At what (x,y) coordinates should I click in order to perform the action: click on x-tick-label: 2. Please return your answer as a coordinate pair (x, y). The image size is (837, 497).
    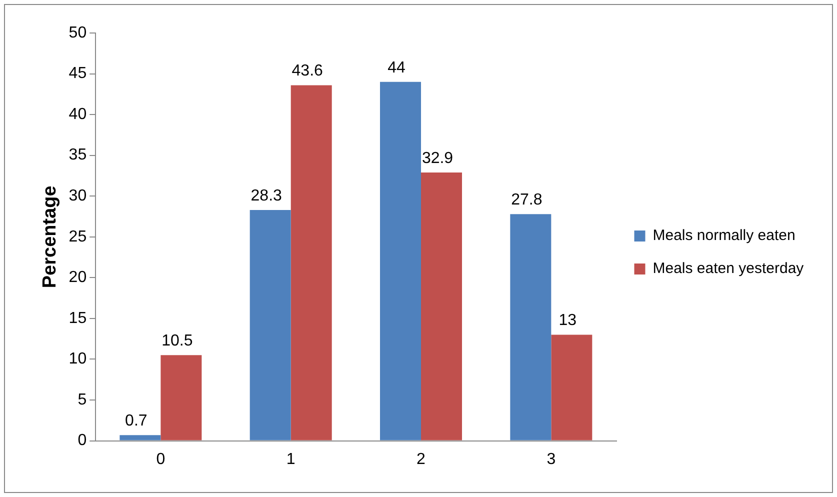
    Looking at the image, I should click on (421, 459).